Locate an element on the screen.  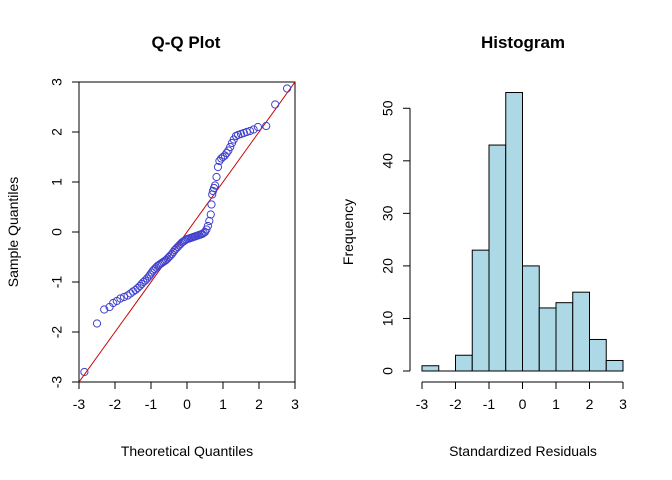
histogram-y-axis: 0 10 20 30 40 50 is located at coordinates (395, 237).